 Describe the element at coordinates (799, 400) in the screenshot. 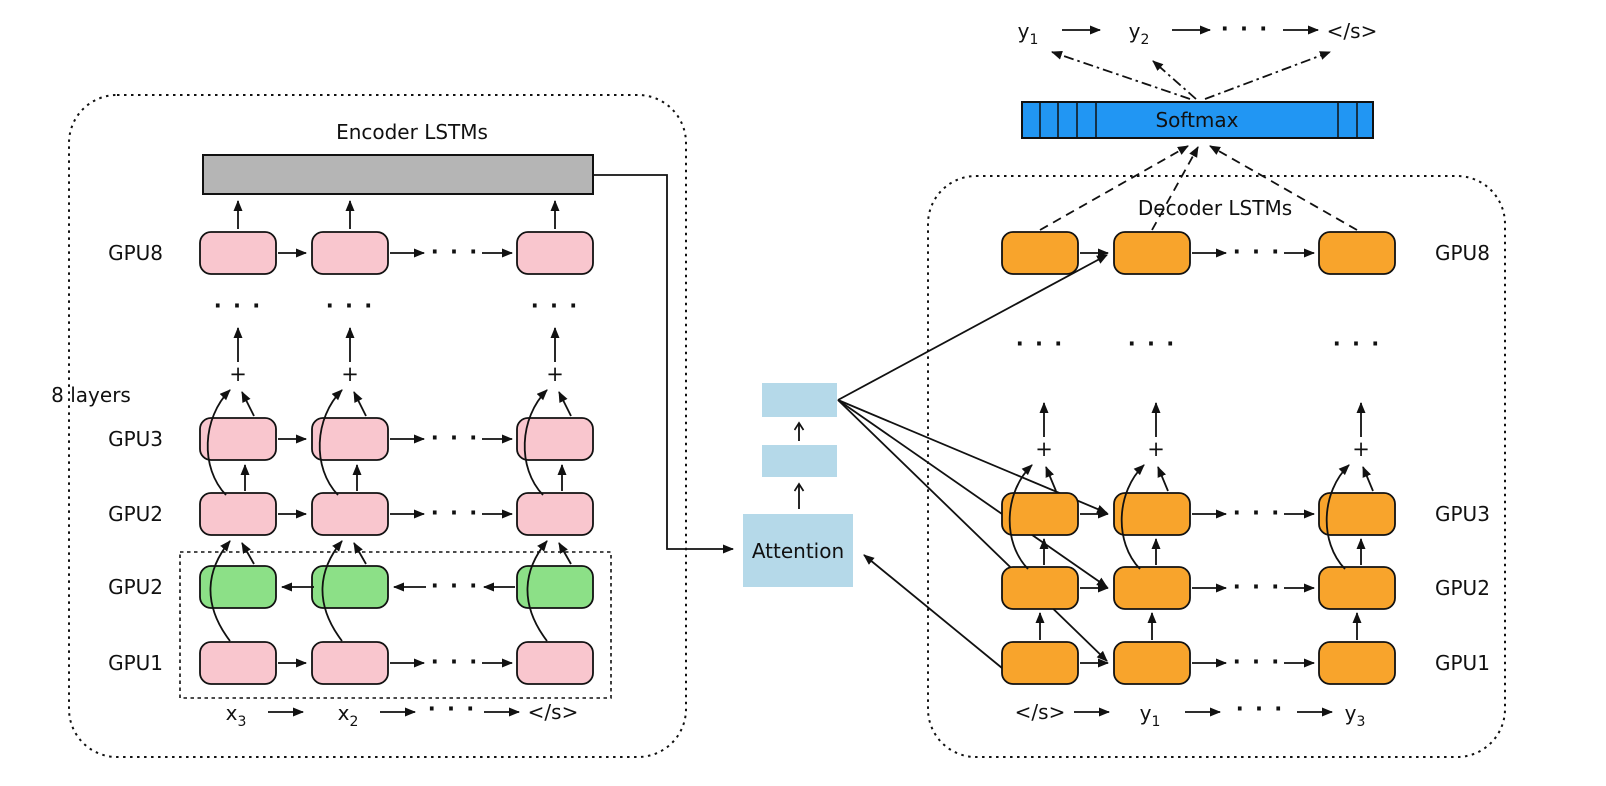

I see `attention-context-box` at that location.